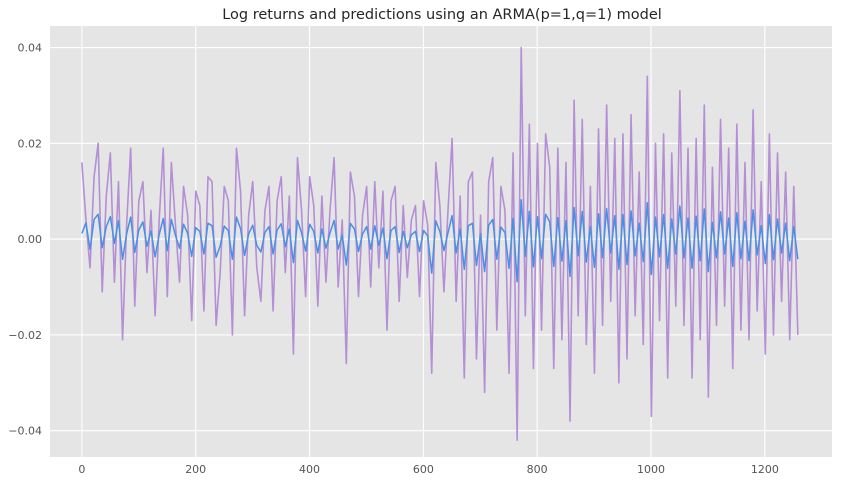 This screenshot has height=485, width=844. Describe the element at coordinates (30, 48) in the screenshot. I see `y-tick-label: 0.04` at that location.